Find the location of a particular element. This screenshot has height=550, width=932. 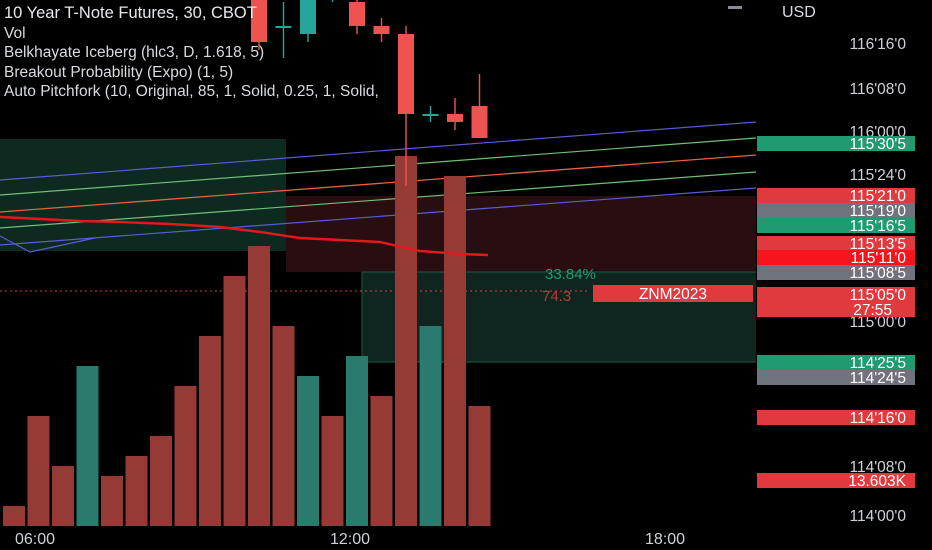

breakout-zone-red is located at coordinates (521, 234).